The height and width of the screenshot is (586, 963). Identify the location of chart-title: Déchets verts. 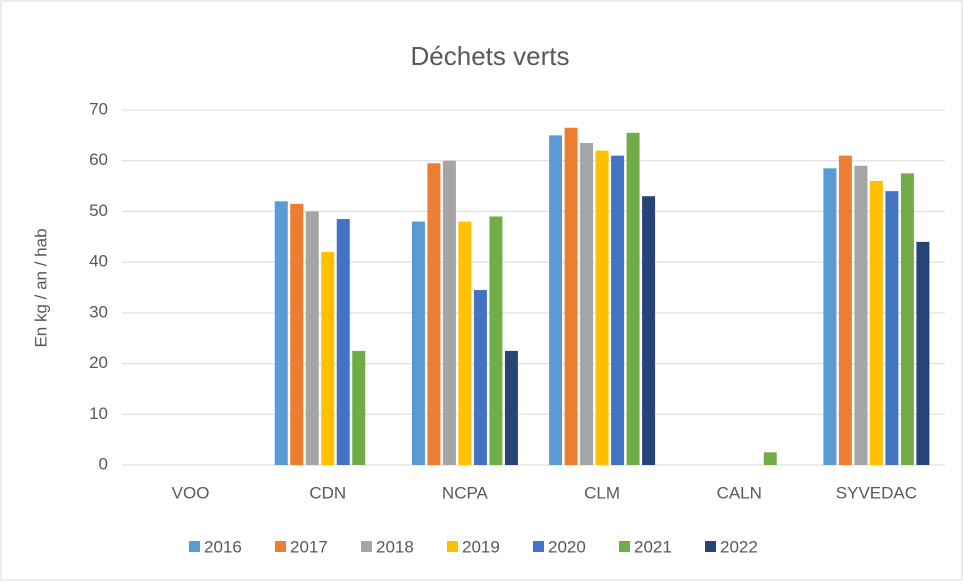
(490, 56).